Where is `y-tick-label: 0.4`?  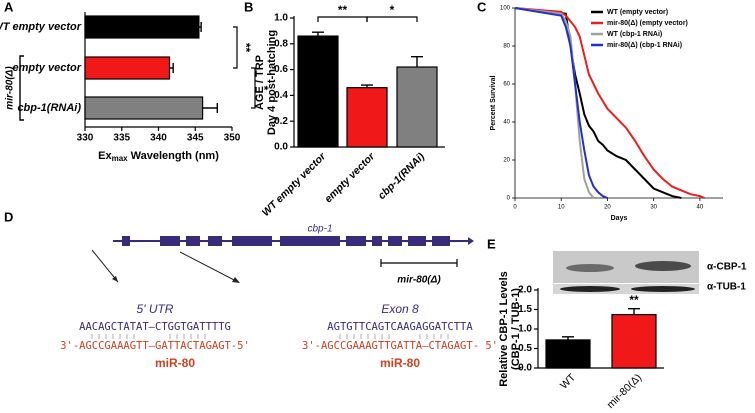
y-tick-label: 0.4 is located at coordinates (281, 95).